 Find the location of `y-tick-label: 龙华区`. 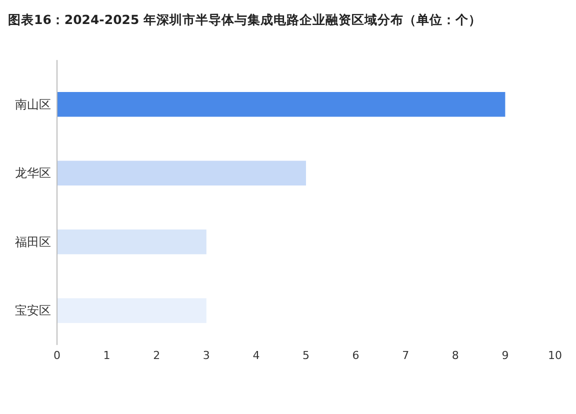

y-tick-label: 龙华区 is located at coordinates (33, 173).